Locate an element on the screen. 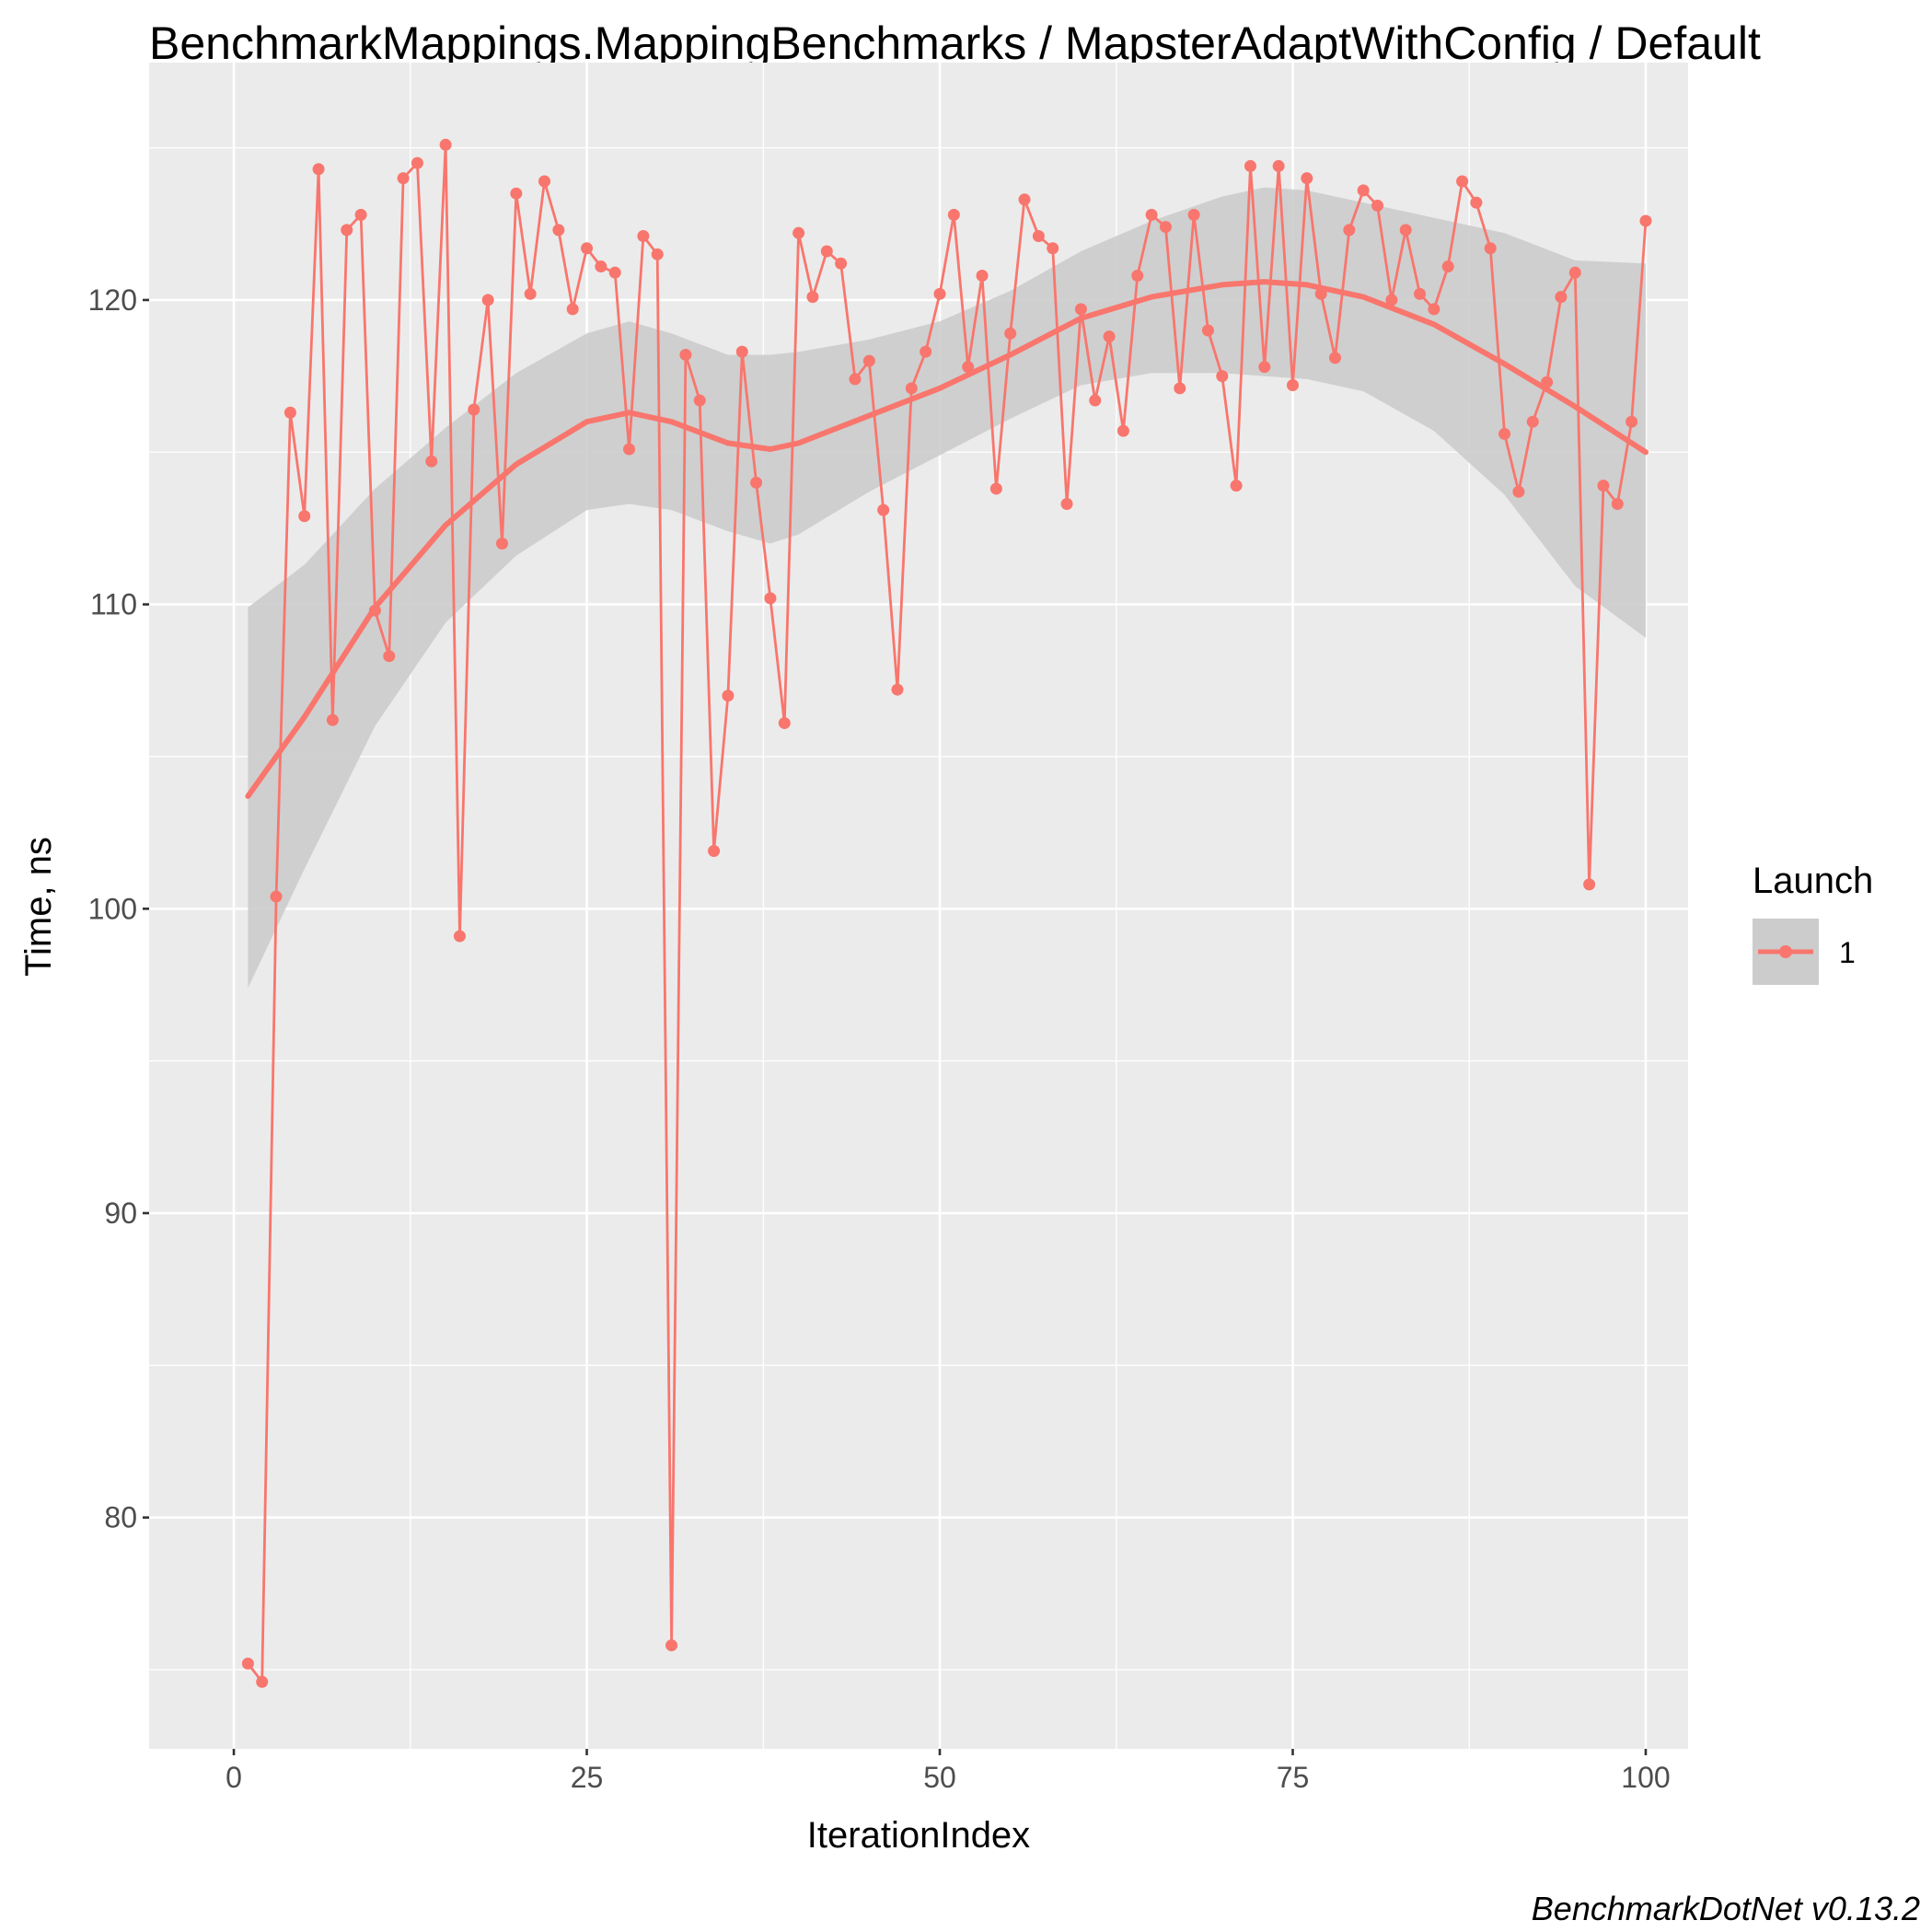 The image size is (1932, 1932). y-tick-label: 80 is located at coordinates (121, 1518).